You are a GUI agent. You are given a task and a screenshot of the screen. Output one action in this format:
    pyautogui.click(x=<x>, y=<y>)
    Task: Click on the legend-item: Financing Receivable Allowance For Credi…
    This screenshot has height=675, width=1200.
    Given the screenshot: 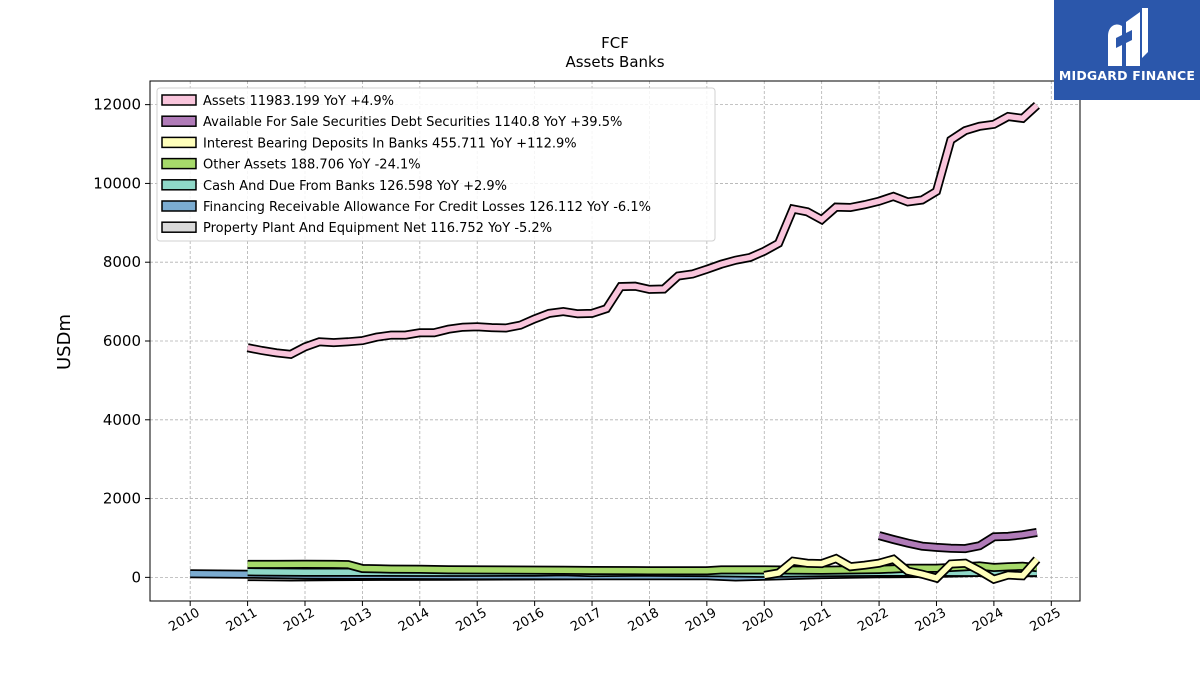 What is the action you would take?
    pyautogui.click(x=406, y=207)
    